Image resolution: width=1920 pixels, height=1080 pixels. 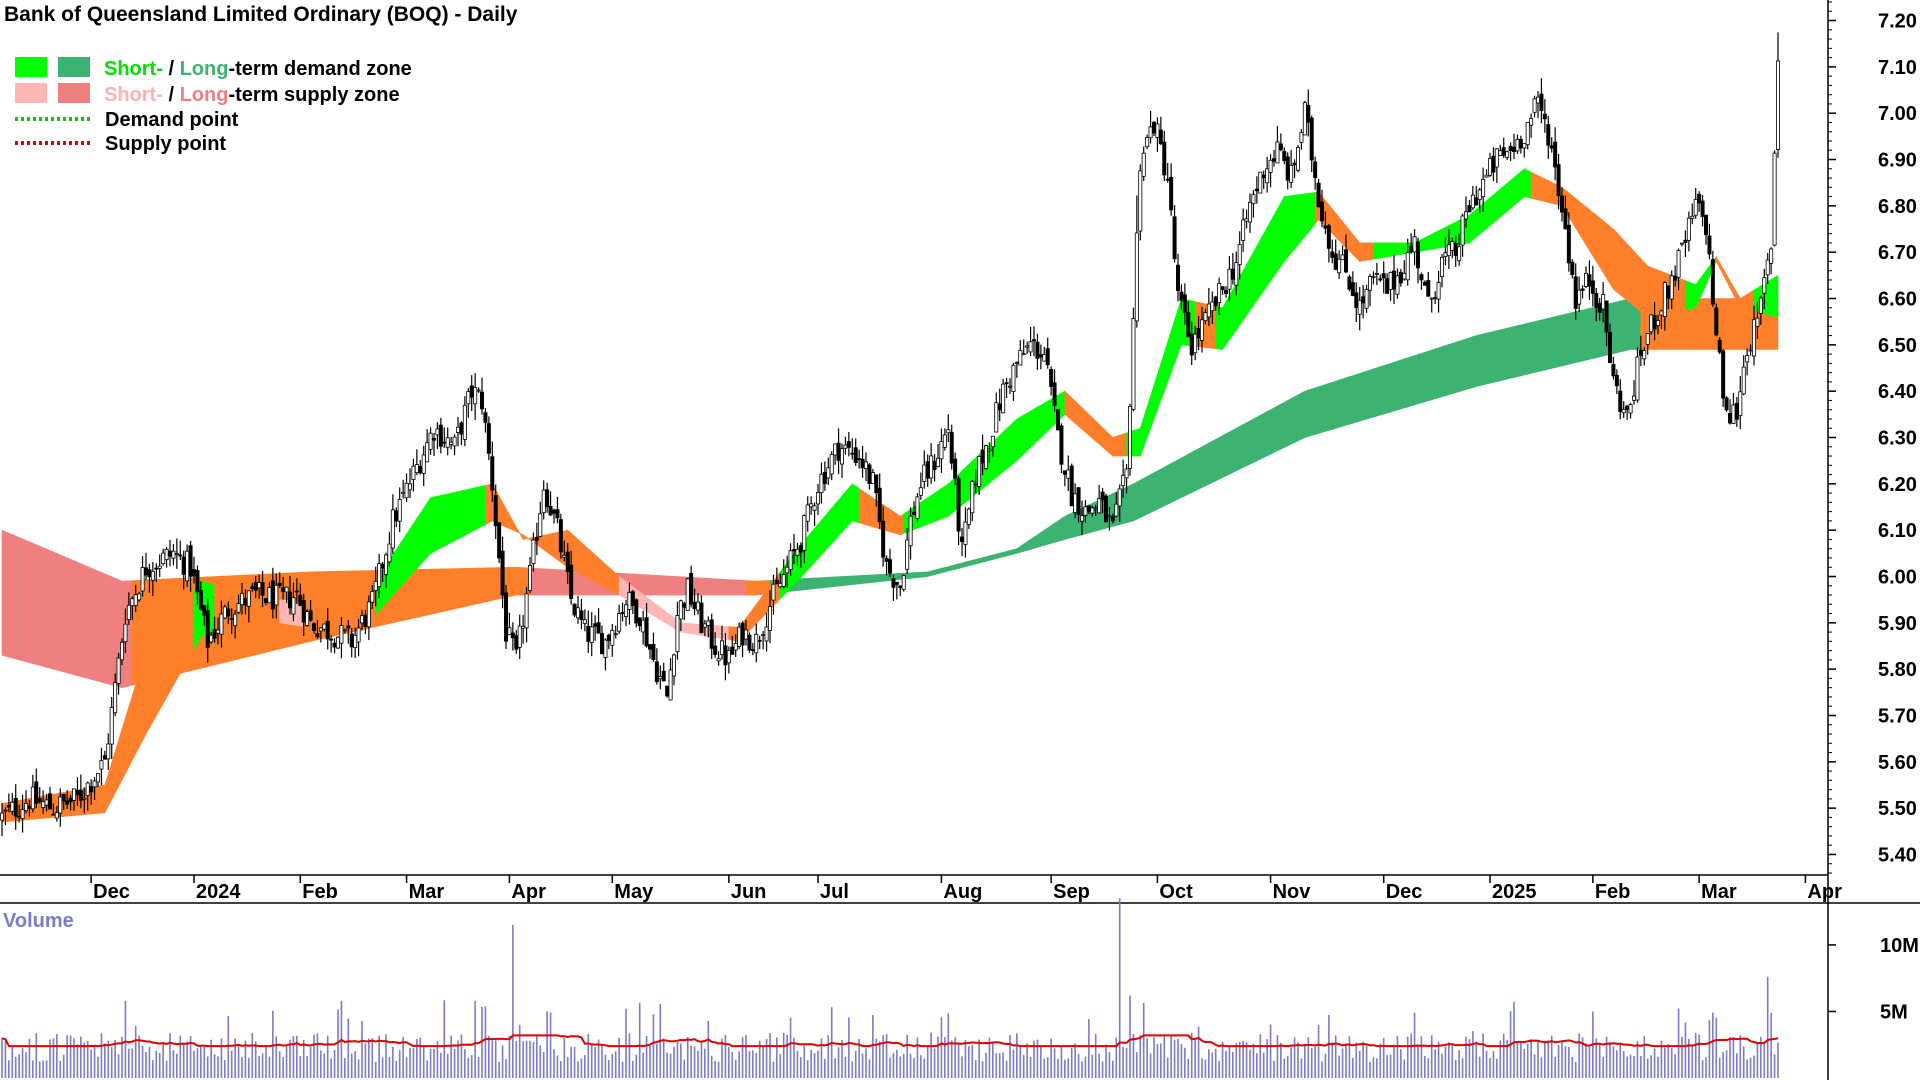 What do you see at coordinates (890, 1041) in the screenshot?
I see `volume-average-line` at bounding box center [890, 1041].